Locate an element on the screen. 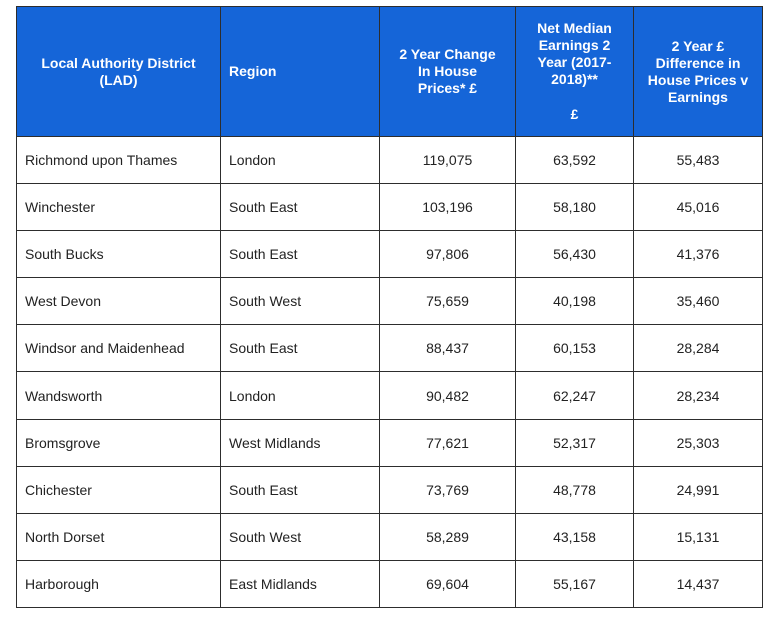 This screenshot has width=781, height=636. cell-house-price-change: 90,482 is located at coordinates (447, 395).